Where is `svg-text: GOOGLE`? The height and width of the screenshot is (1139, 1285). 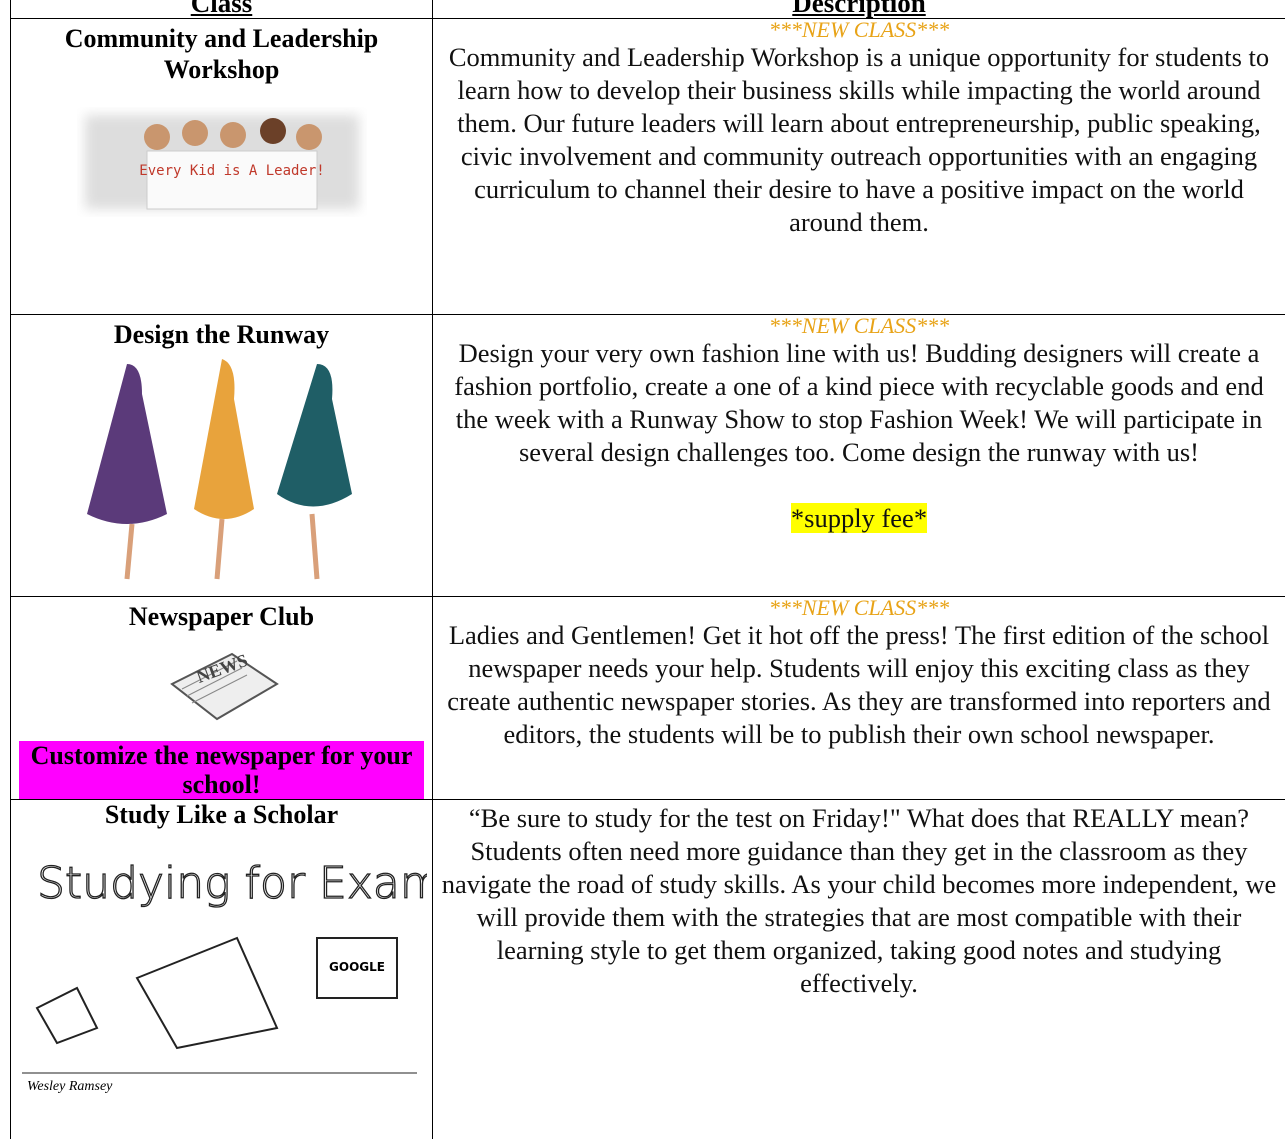 svg-text: GOOGLE is located at coordinates (357, 967).